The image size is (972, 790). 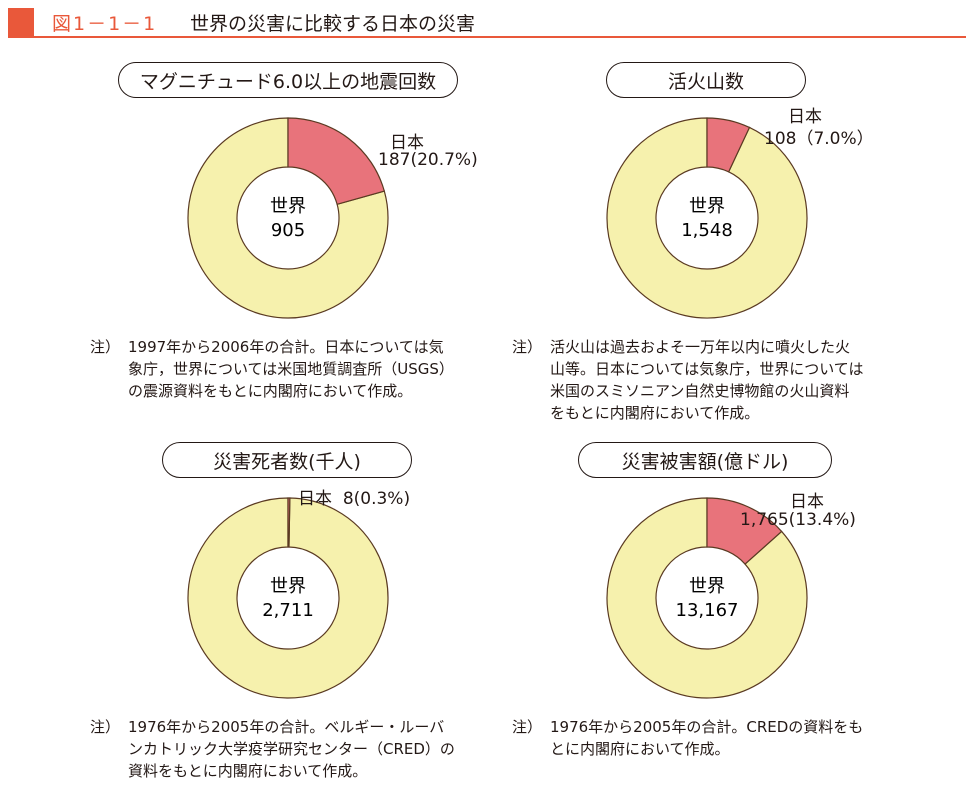 I want to click on donut-chart-volcanoes: 世界 1,548, so click(x=707, y=218).